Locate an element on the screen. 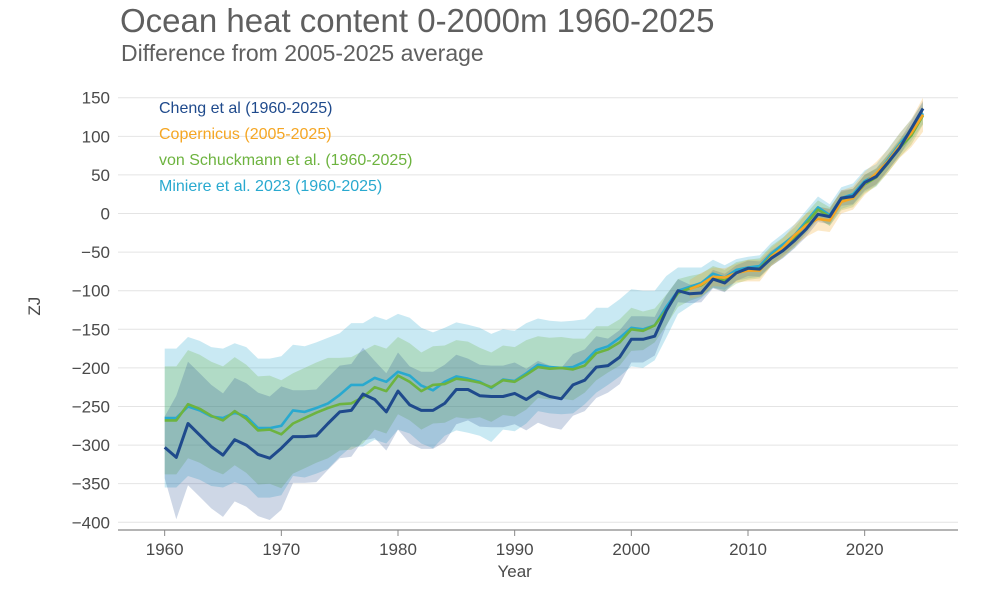 The height and width of the screenshot is (592, 1006). x-tick-label: 1980 is located at coordinates (398, 549).